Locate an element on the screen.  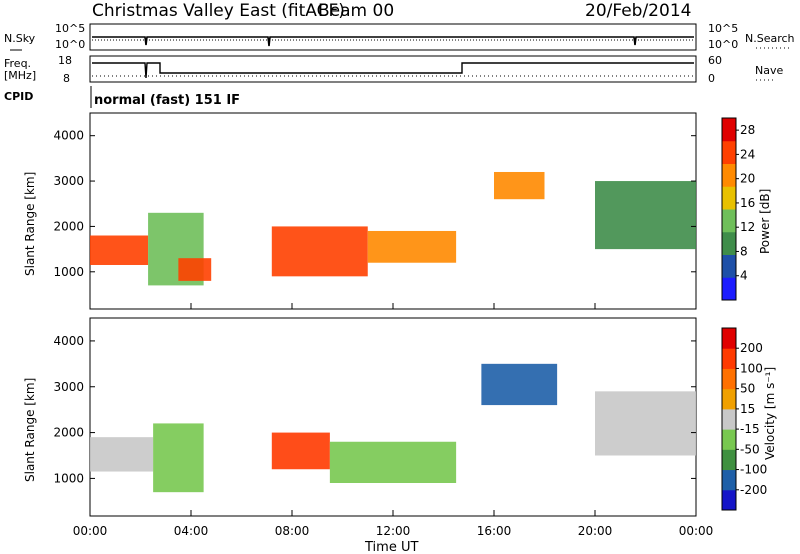
velocity-y-tick-label: 3000 is located at coordinates (68, 387).